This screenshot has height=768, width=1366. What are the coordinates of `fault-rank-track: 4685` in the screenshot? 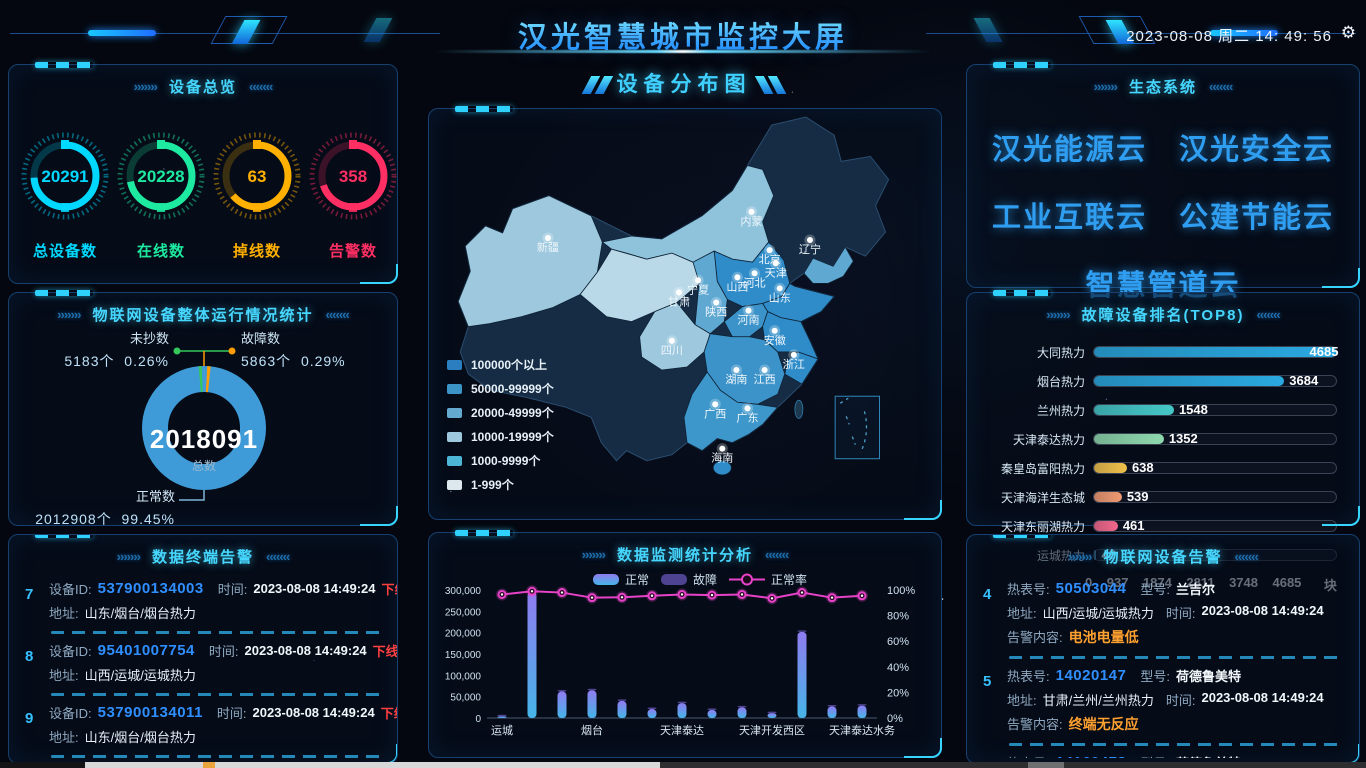 It's located at (1215, 351).